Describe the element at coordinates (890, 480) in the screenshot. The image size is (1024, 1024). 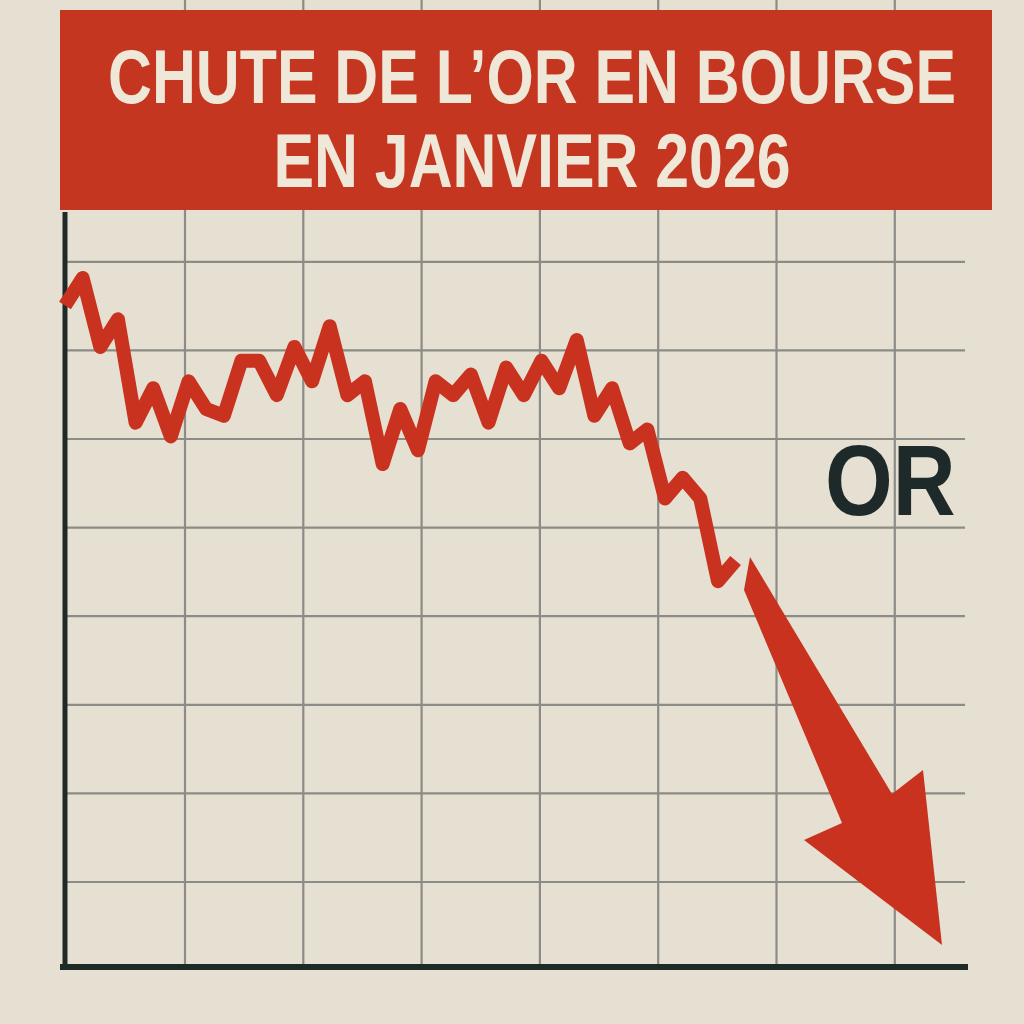
I see `series-label: OR` at that location.